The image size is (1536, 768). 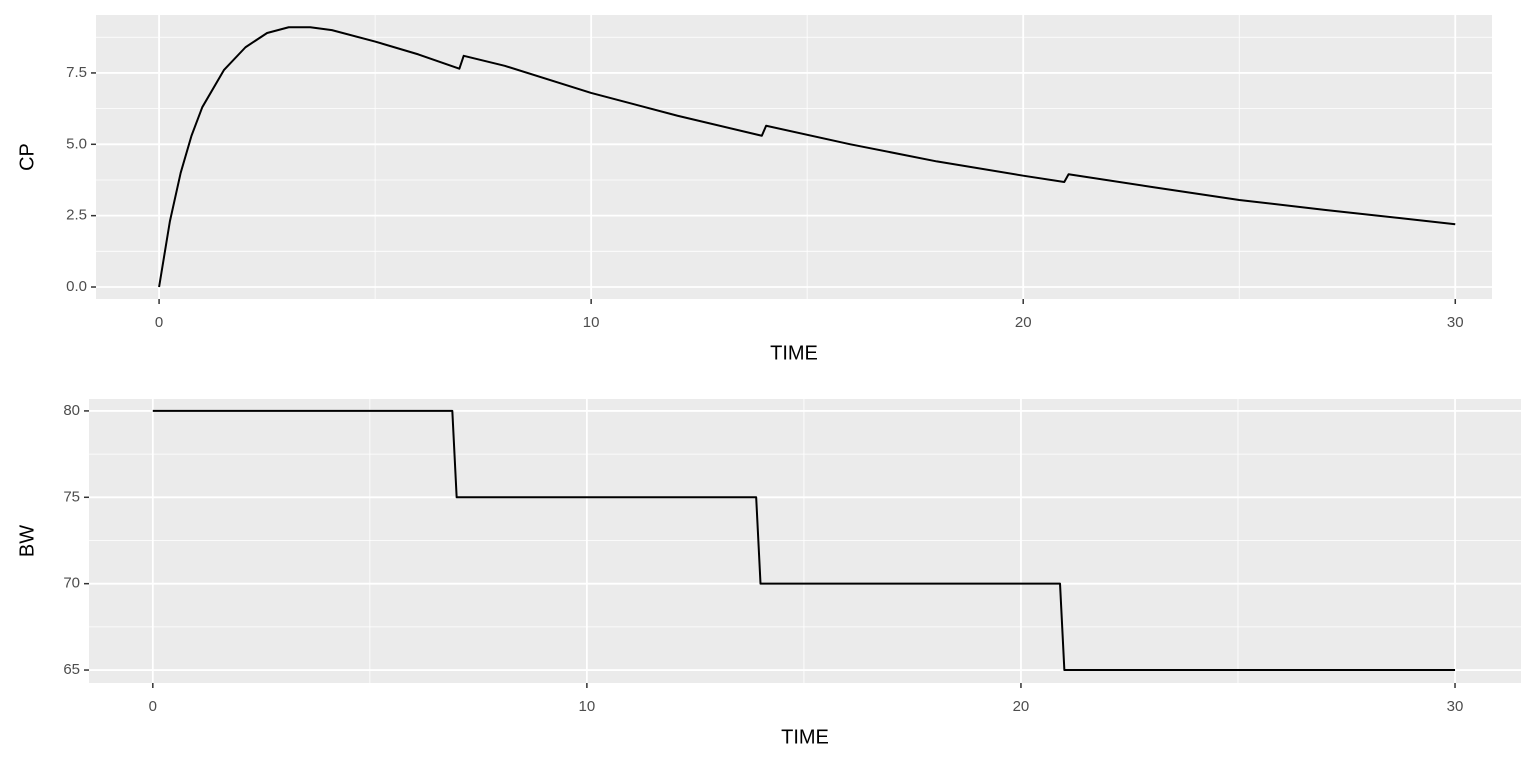 What do you see at coordinates (27, 157) in the screenshot?
I see `y-axis-title: CP` at bounding box center [27, 157].